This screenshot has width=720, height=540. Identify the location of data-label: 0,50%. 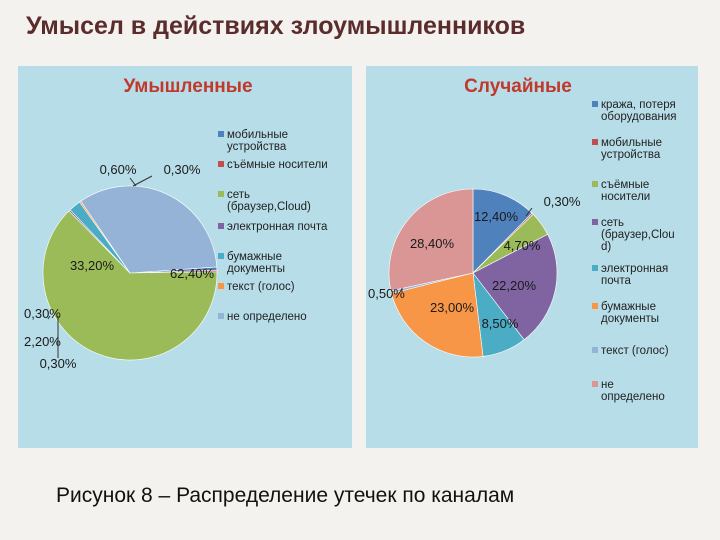
(386, 293).